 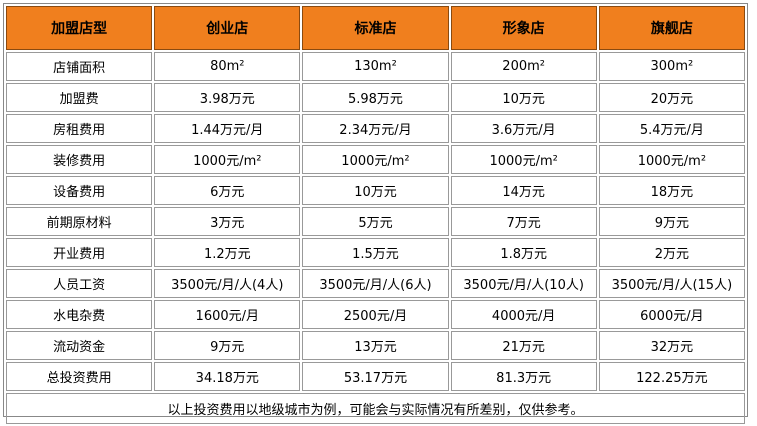 What do you see at coordinates (79, 159) in the screenshot?
I see `row-label: 装修费用` at bounding box center [79, 159].